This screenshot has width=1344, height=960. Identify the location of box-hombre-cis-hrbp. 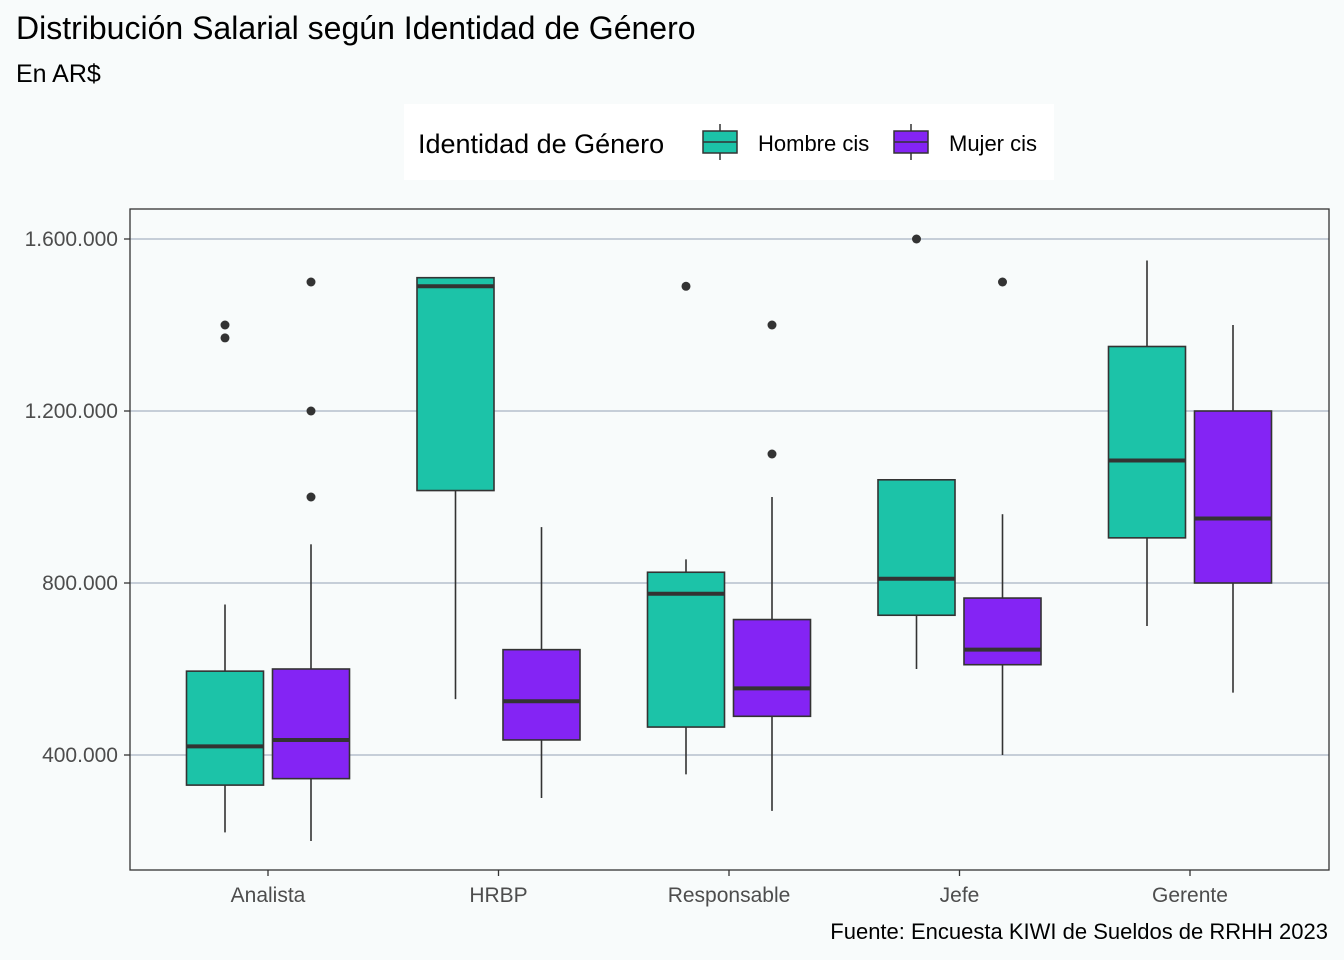
(455, 384).